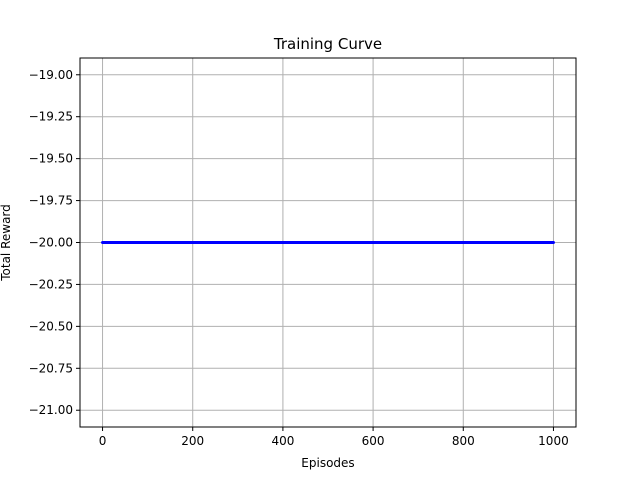  I want to click on y-tick-label: −20.00, so click(51, 243).